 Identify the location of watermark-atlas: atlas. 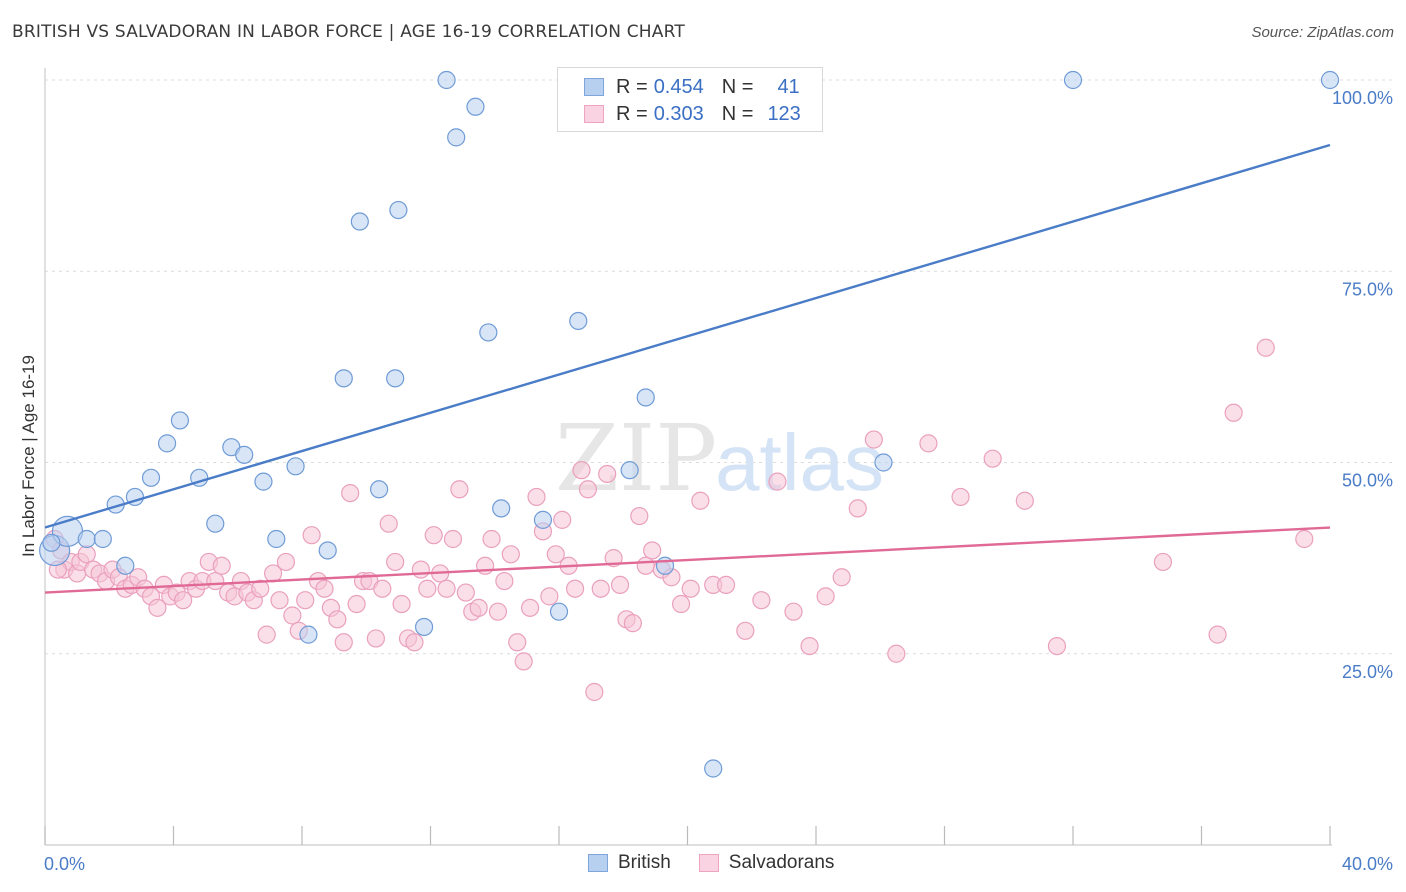
(799, 462).